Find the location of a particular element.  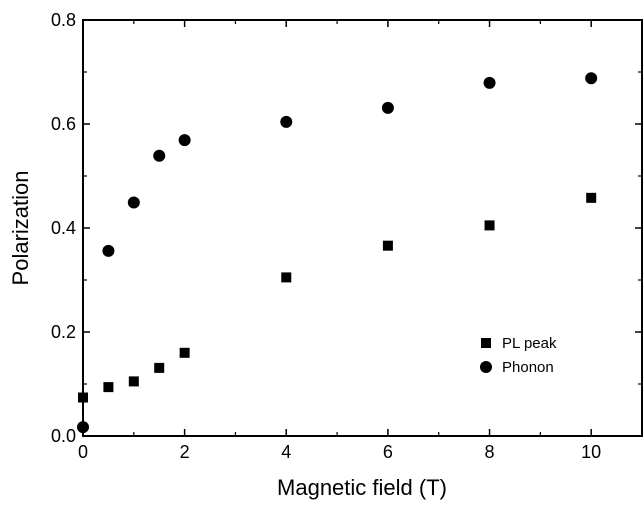

y-tick-label: 0.4 is located at coordinates (63, 228).